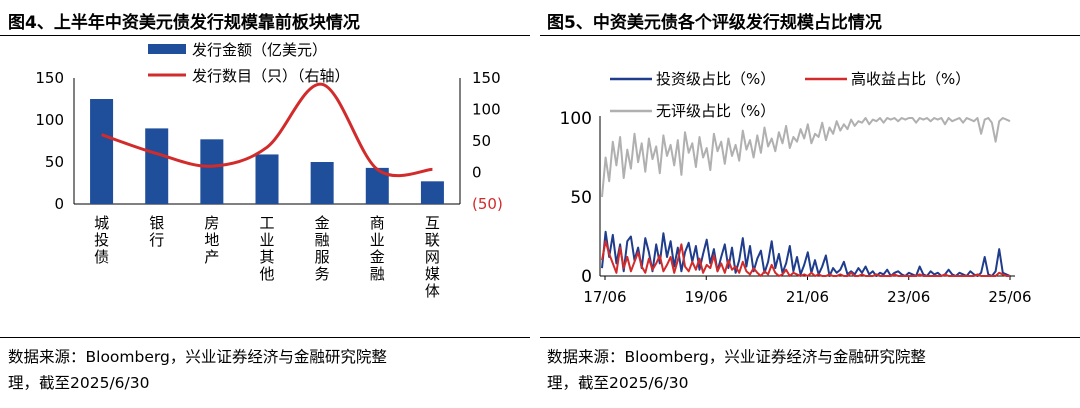 Image resolution: width=1080 pixels, height=408 pixels. What do you see at coordinates (197, 357) in the screenshot?
I see `left-source-line1: 数据来源：Bloomberg，兴业证券经济与金融研究院整` at bounding box center [197, 357].